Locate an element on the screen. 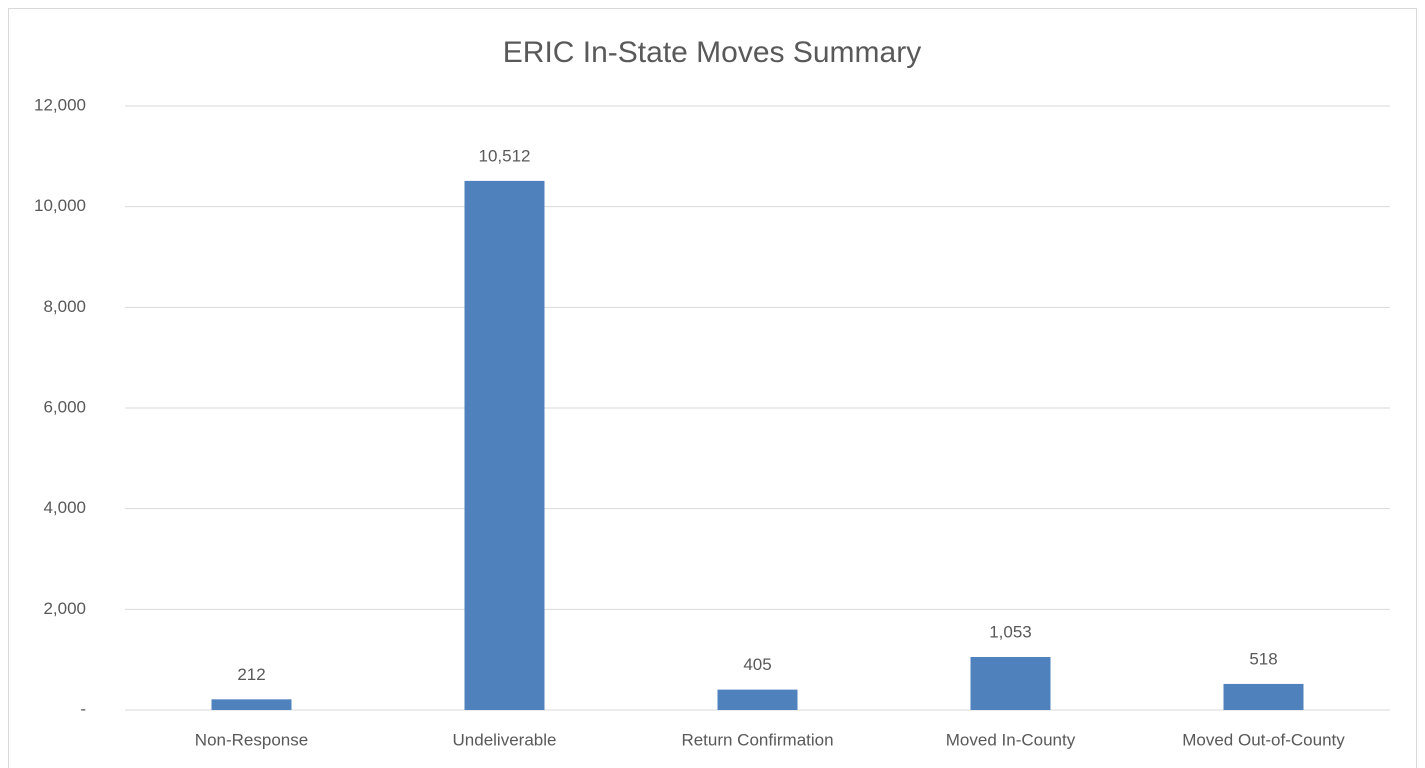  chart-title: ERIC In-State Moves Summary is located at coordinates (712, 52).